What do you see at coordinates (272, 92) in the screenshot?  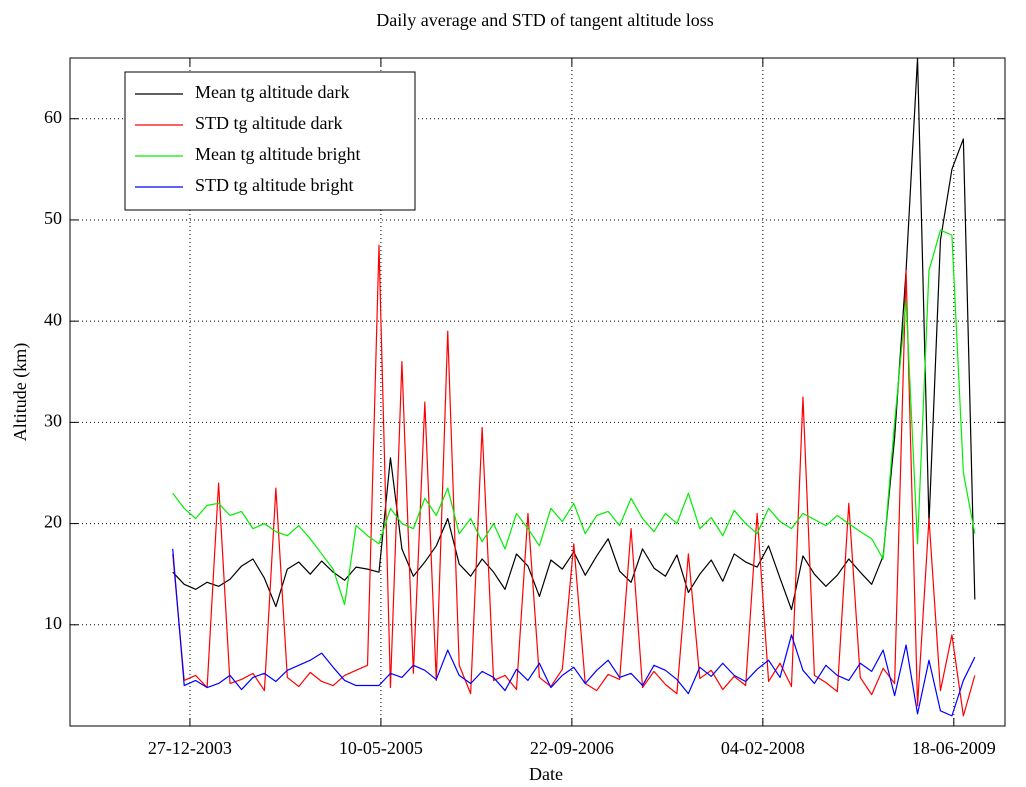 I see `legend-label: Mean tg altitude dark` at bounding box center [272, 92].